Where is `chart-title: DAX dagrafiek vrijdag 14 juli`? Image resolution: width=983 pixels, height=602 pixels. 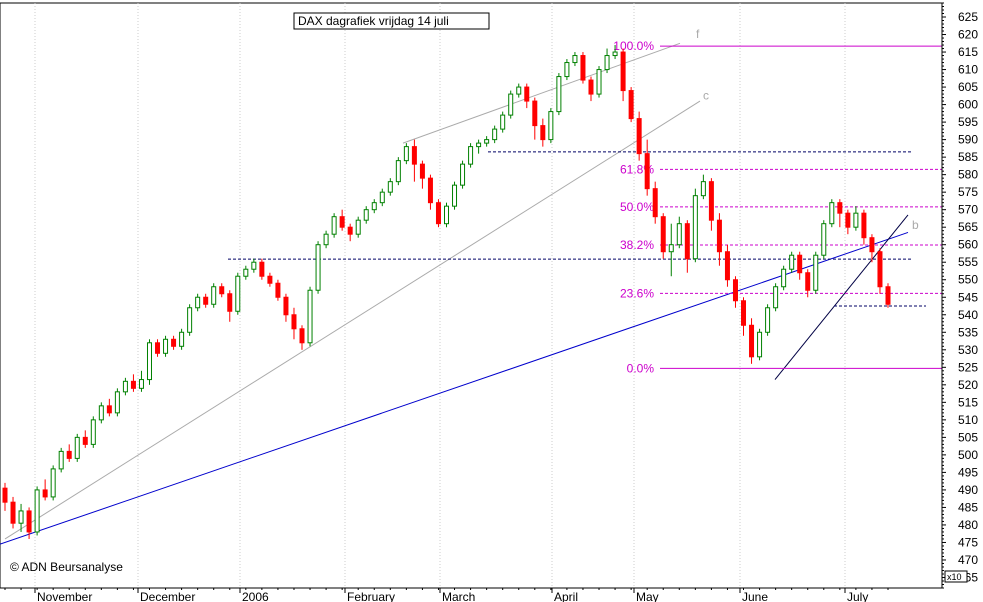
chart-title: DAX dagrafiek vrijdag 14 juli is located at coordinates (373, 21).